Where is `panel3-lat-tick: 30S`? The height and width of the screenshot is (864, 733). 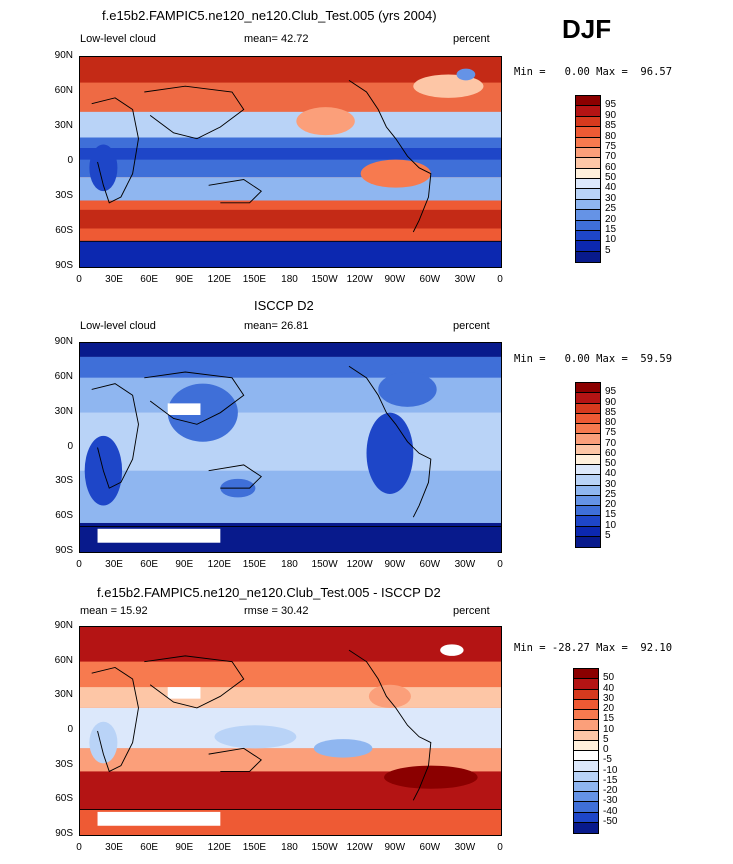
panel3-lat-tick: 30S is located at coordinates (64, 764).